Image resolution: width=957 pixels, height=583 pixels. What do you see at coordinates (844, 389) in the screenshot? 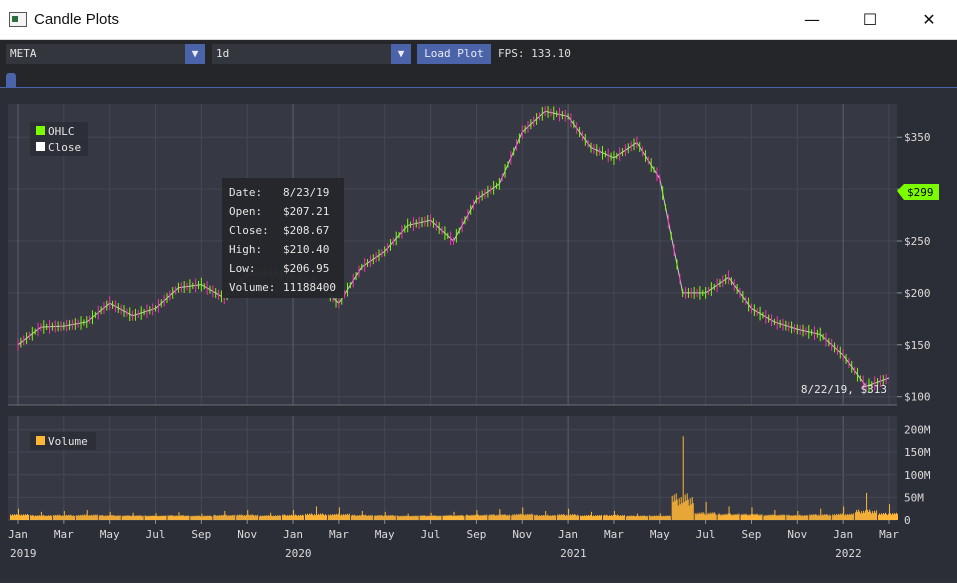
I see `hover-readout: 8/22/19, $313` at bounding box center [844, 389].